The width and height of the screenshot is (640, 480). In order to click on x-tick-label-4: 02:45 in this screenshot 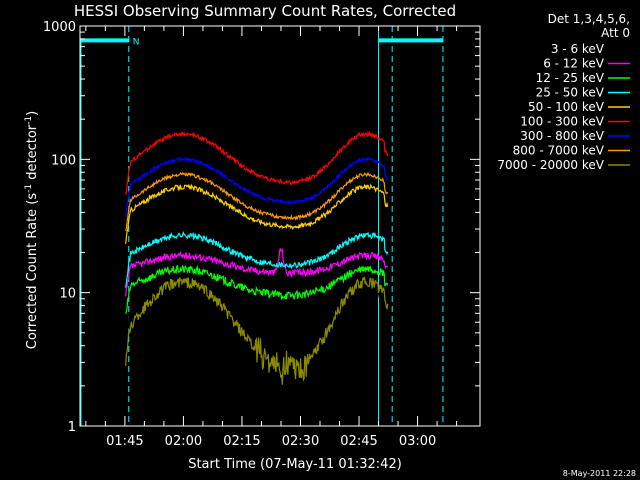, I will do `click(358, 441)`.